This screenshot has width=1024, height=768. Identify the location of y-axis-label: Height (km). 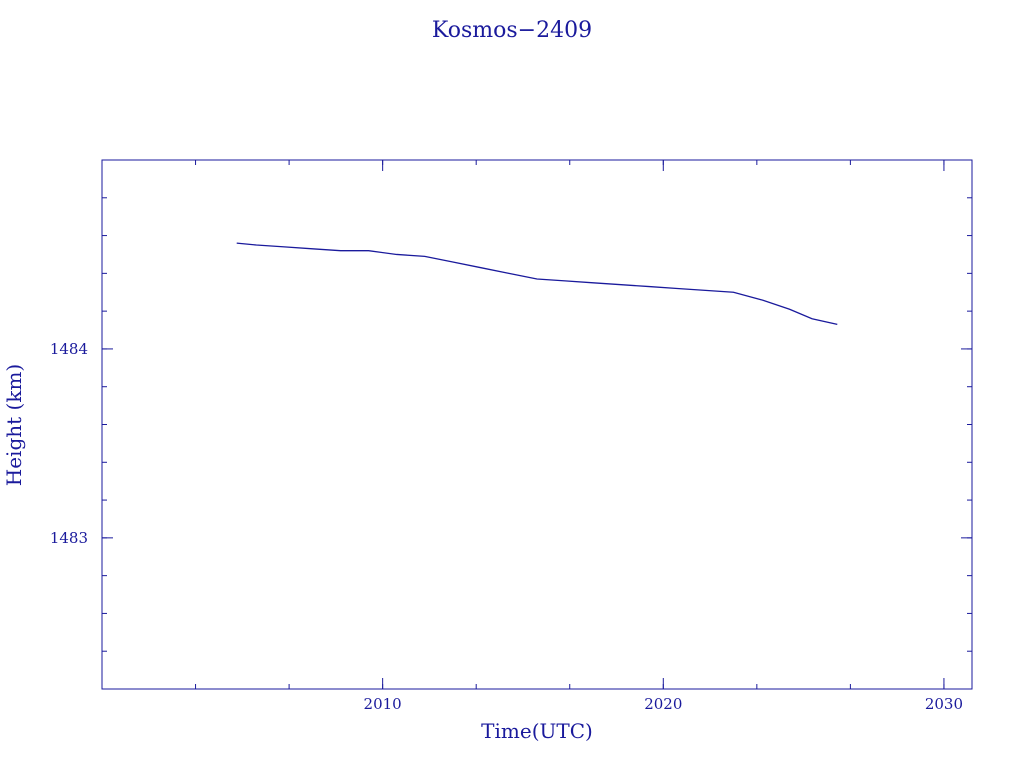
(14, 425).